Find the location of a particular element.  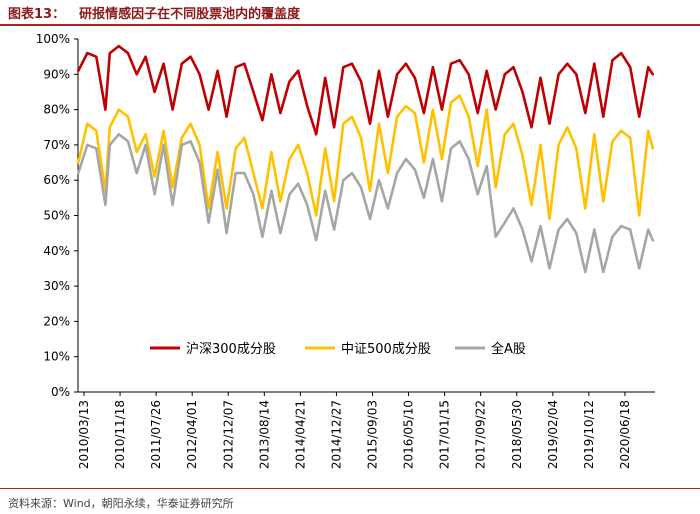

x-tick-label: 2017/01/15 is located at coordinates (445, 434).